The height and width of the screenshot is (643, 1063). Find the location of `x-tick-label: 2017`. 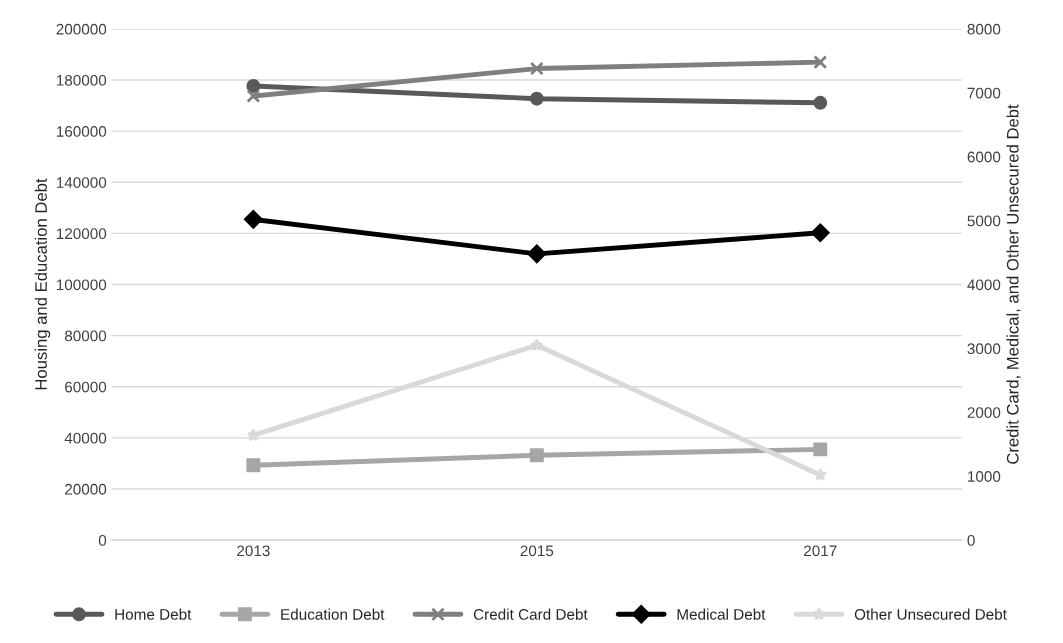

x-tick-label: 2017 is located at coordinates (820, 551).